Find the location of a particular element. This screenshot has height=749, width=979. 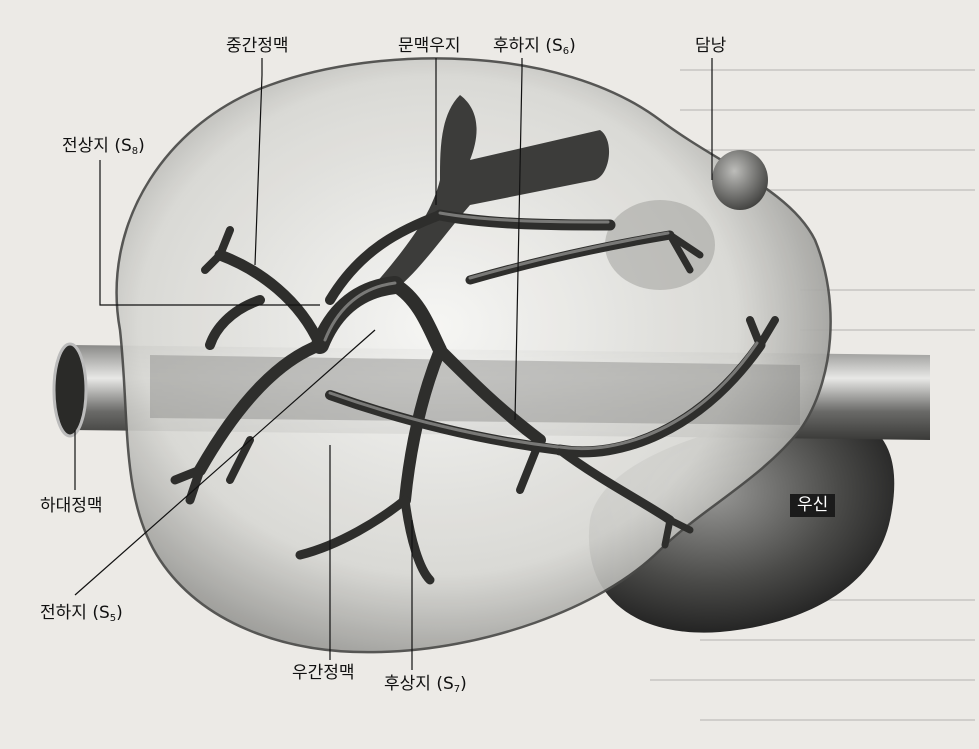

ivc-opening is located at coordinates (70, 390).